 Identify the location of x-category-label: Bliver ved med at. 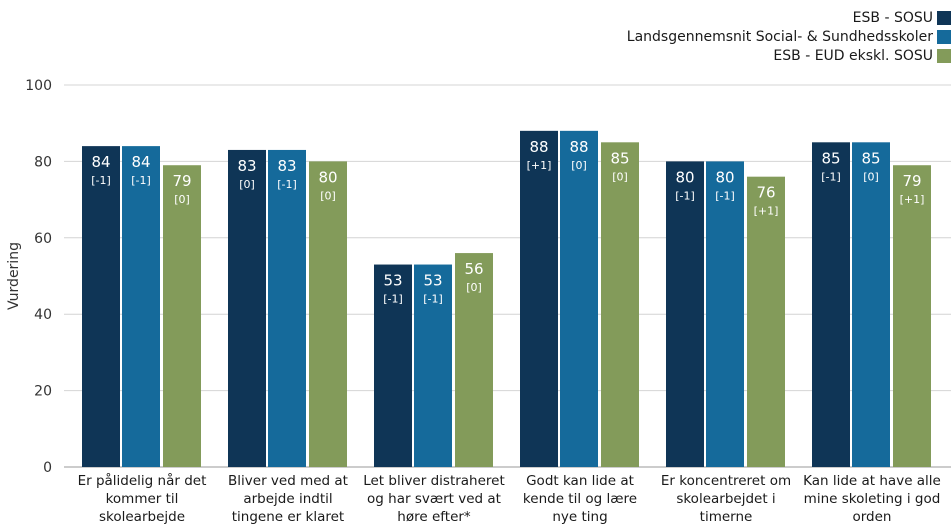
(288, 481).